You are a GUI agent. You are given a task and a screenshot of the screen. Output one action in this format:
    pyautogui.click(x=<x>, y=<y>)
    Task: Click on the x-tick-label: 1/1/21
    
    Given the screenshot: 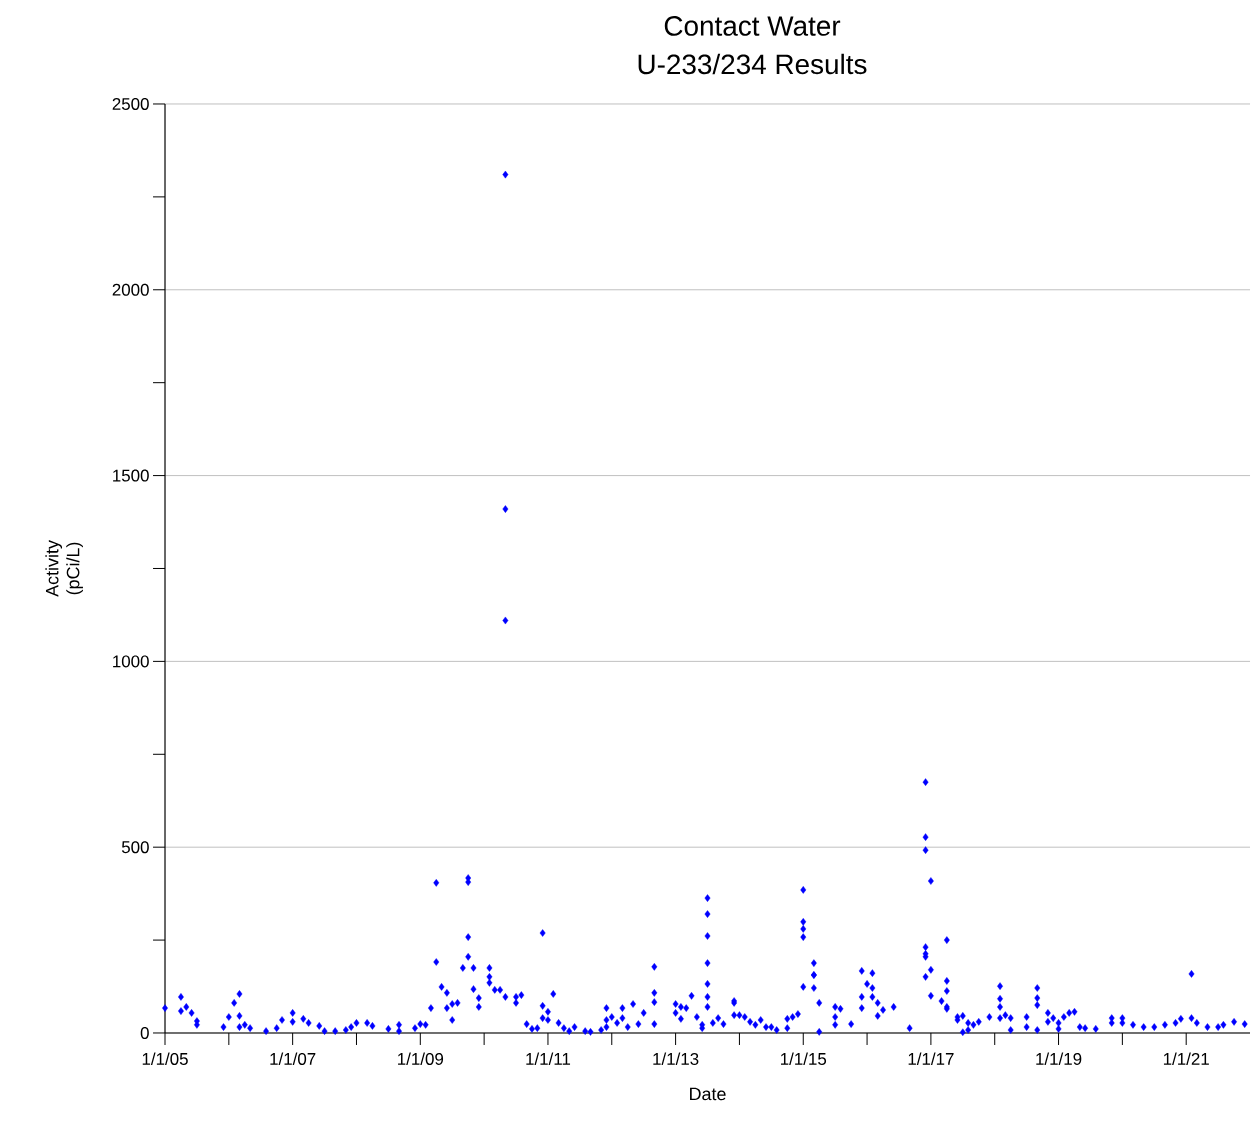 What is the action you would take?
    pyautogui.click(x=1186, y=1058)
    